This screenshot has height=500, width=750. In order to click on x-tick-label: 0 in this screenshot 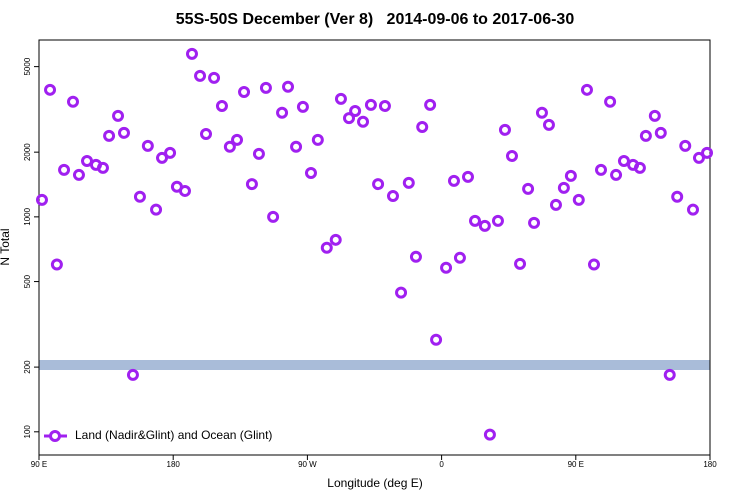, I will do `click(441, 464)`.